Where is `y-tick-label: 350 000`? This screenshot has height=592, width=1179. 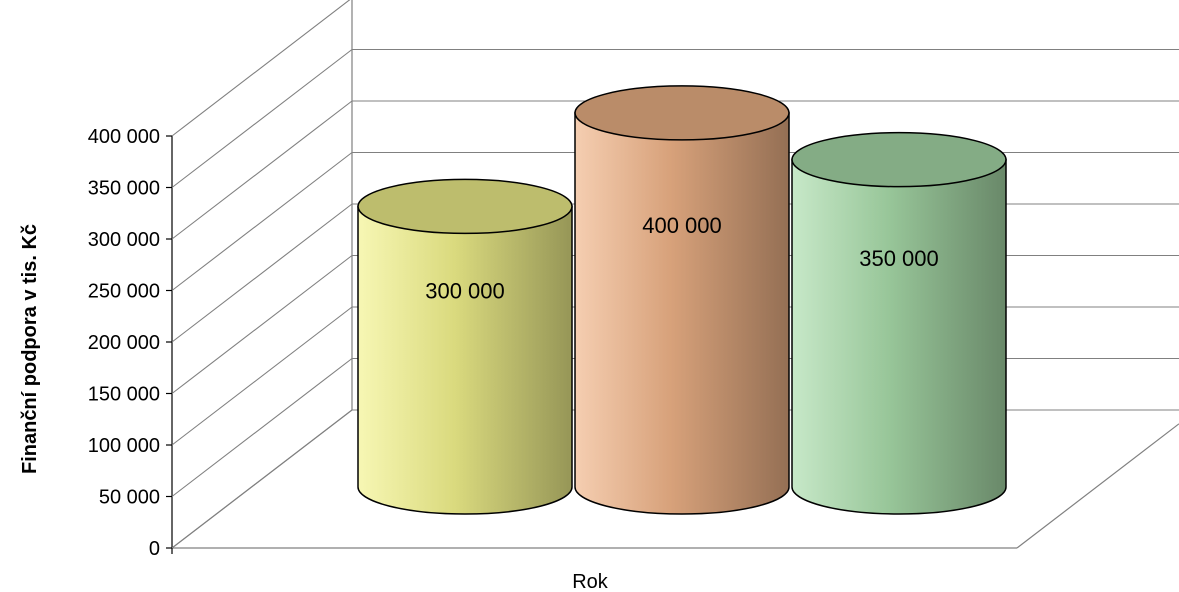
y-tick-label: 350 000 is located at coordinates (124, 189).